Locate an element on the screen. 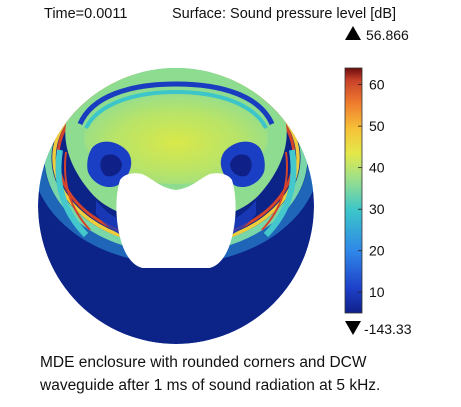  colorbar: 56.866 60 50 40 30 20 10 -143.33 is located at coordinates (378, 181).